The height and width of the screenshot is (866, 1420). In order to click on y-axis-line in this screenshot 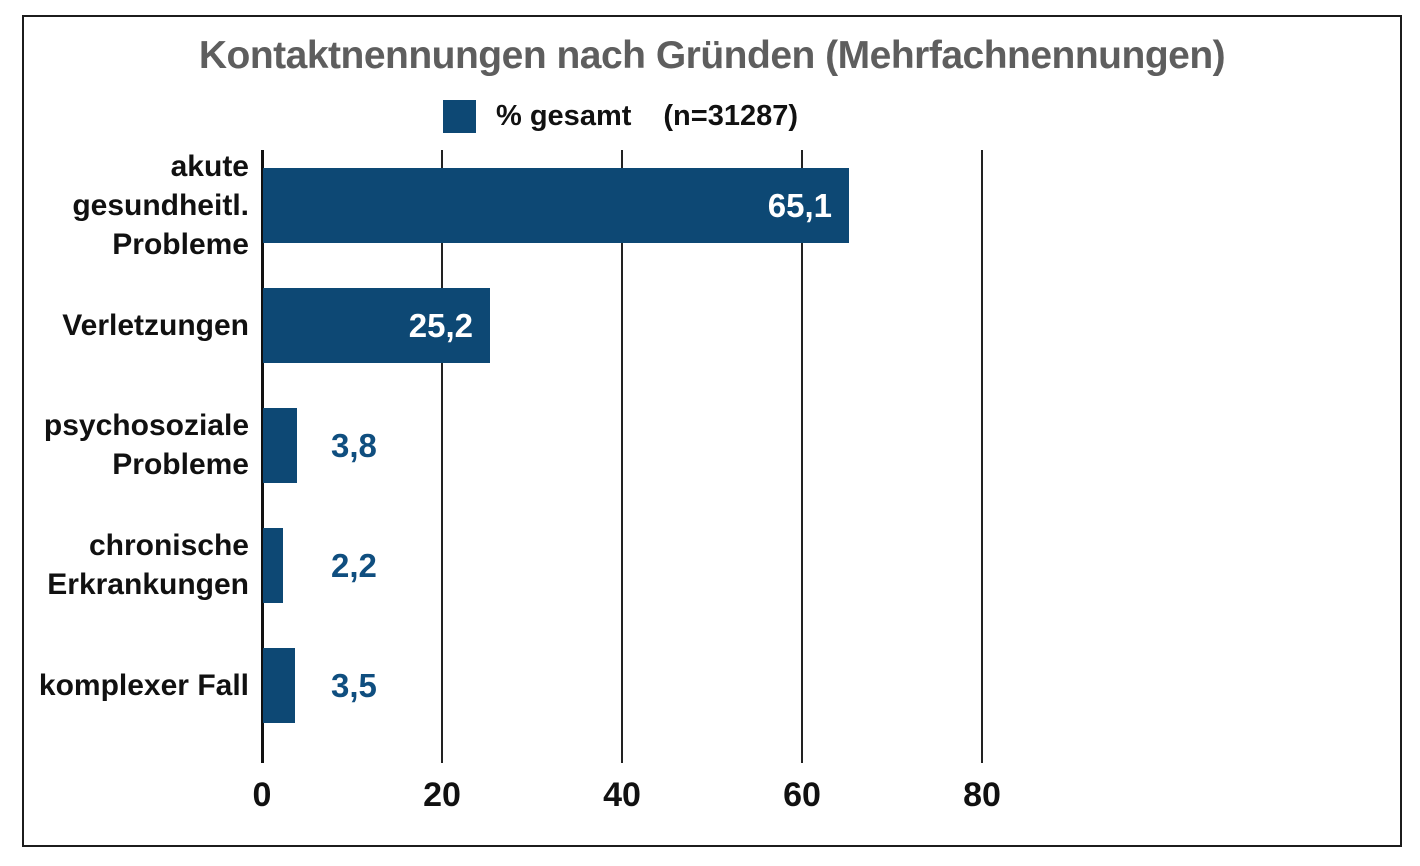, I will do `click(262, 456)`.